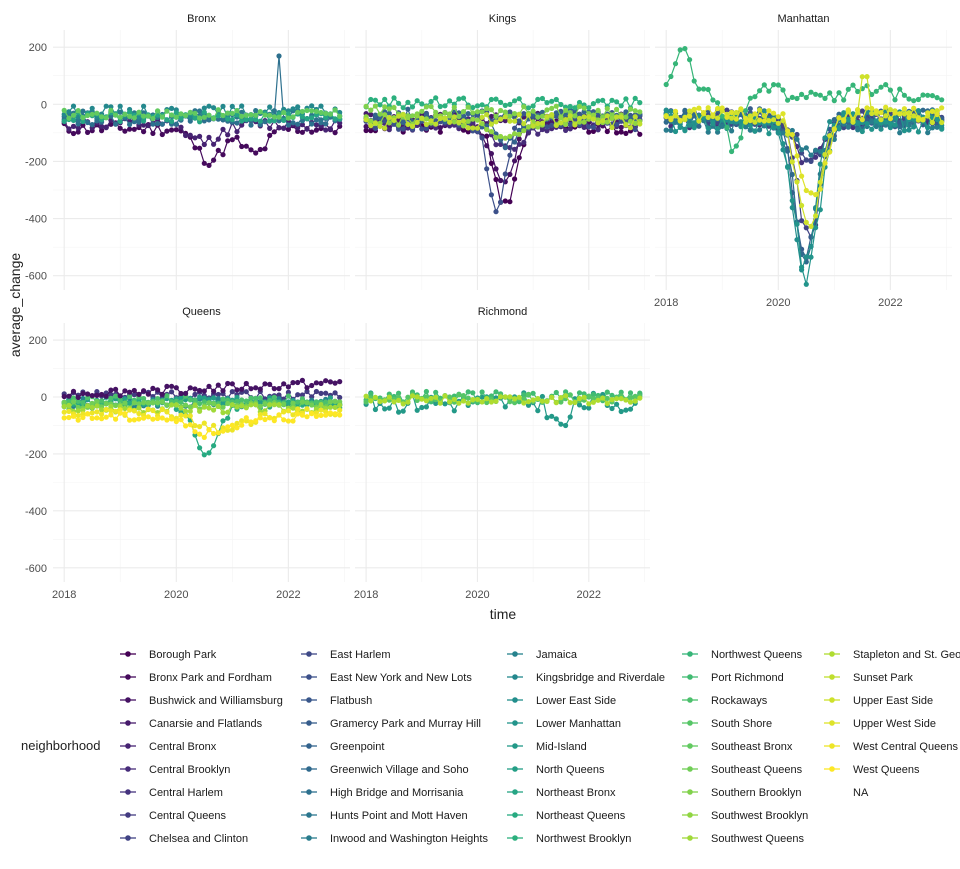  What do you see at coordinates (196, 678) in the screenshot?
I see `legend-item: Bronx Park and Fordham` at bounding box center [196, 678].